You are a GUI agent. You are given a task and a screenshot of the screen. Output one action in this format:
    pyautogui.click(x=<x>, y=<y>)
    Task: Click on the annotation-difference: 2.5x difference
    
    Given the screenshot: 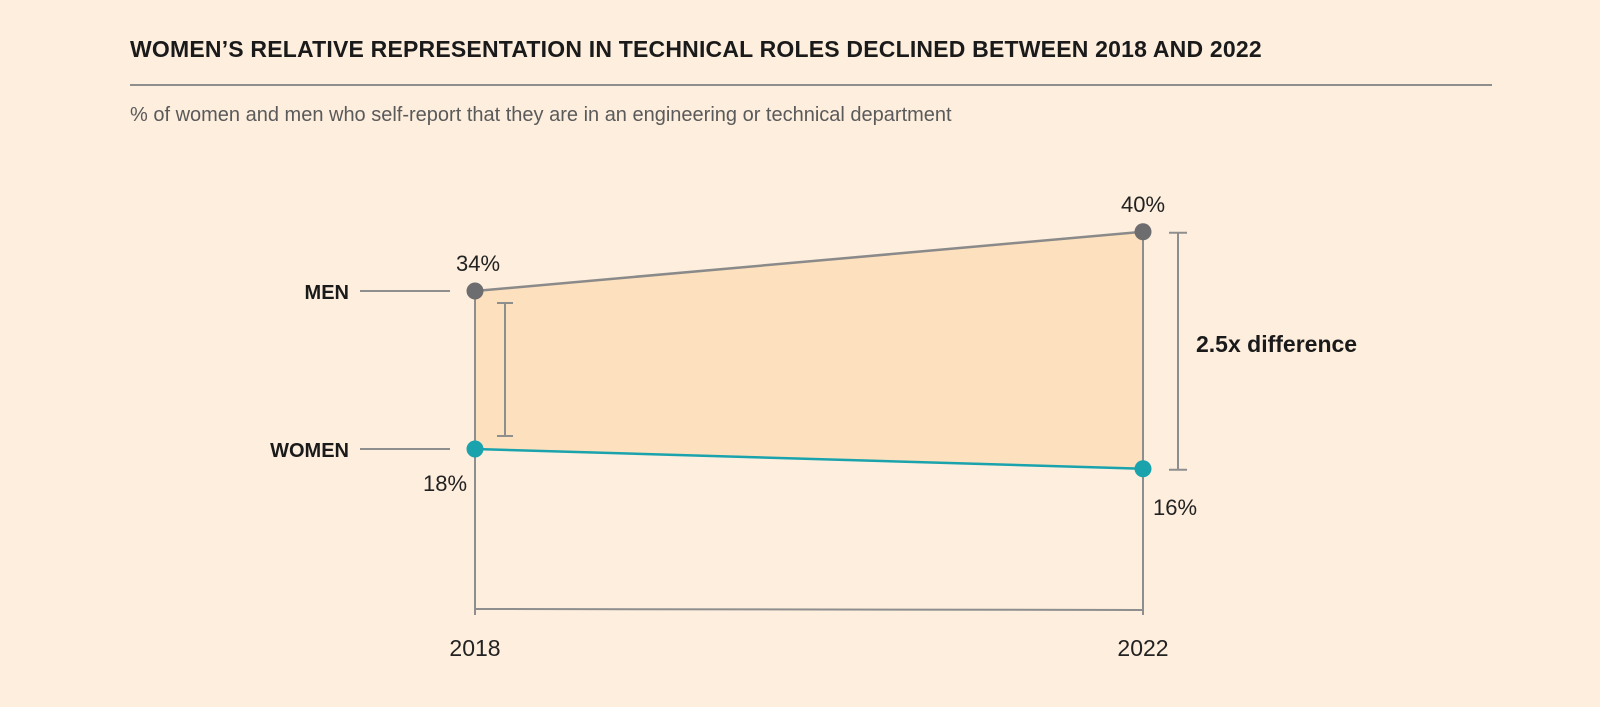 What is the action you would take?
    pyautogui.click(x=1276, y=344)
    